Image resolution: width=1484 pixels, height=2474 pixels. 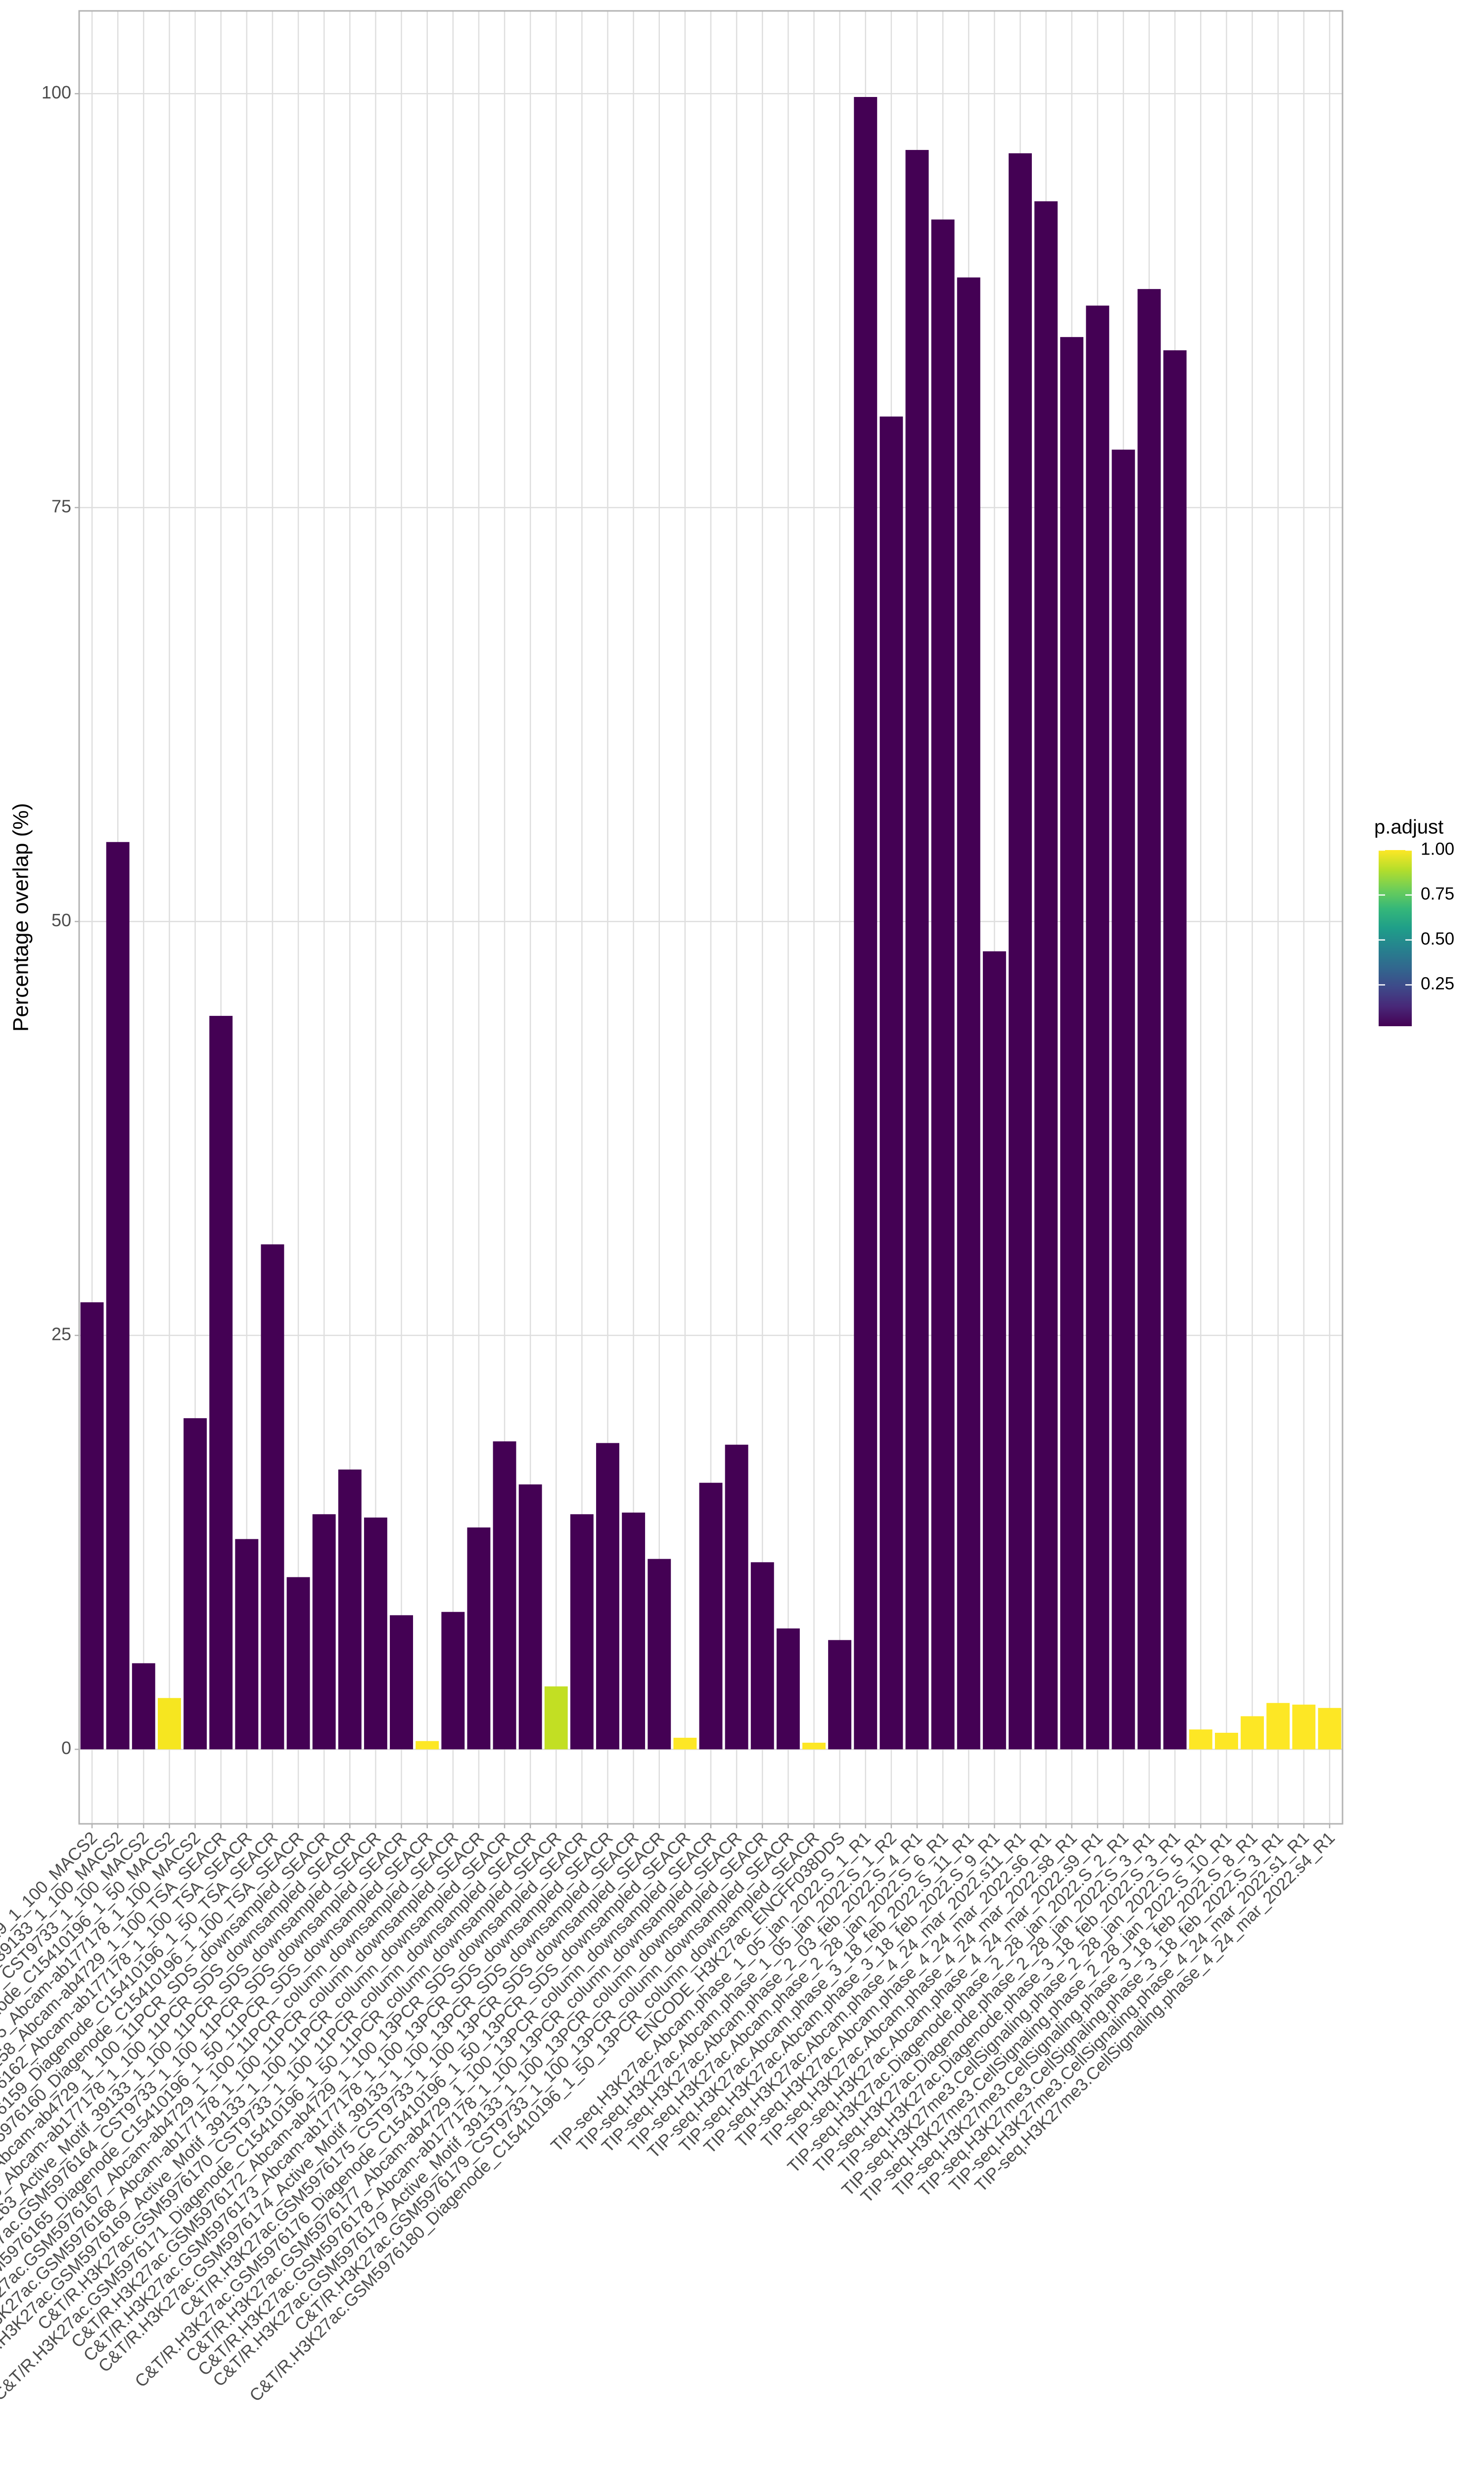 I want to click on colorbar-tick-label: 0.50, so click(x=1437, y=939).